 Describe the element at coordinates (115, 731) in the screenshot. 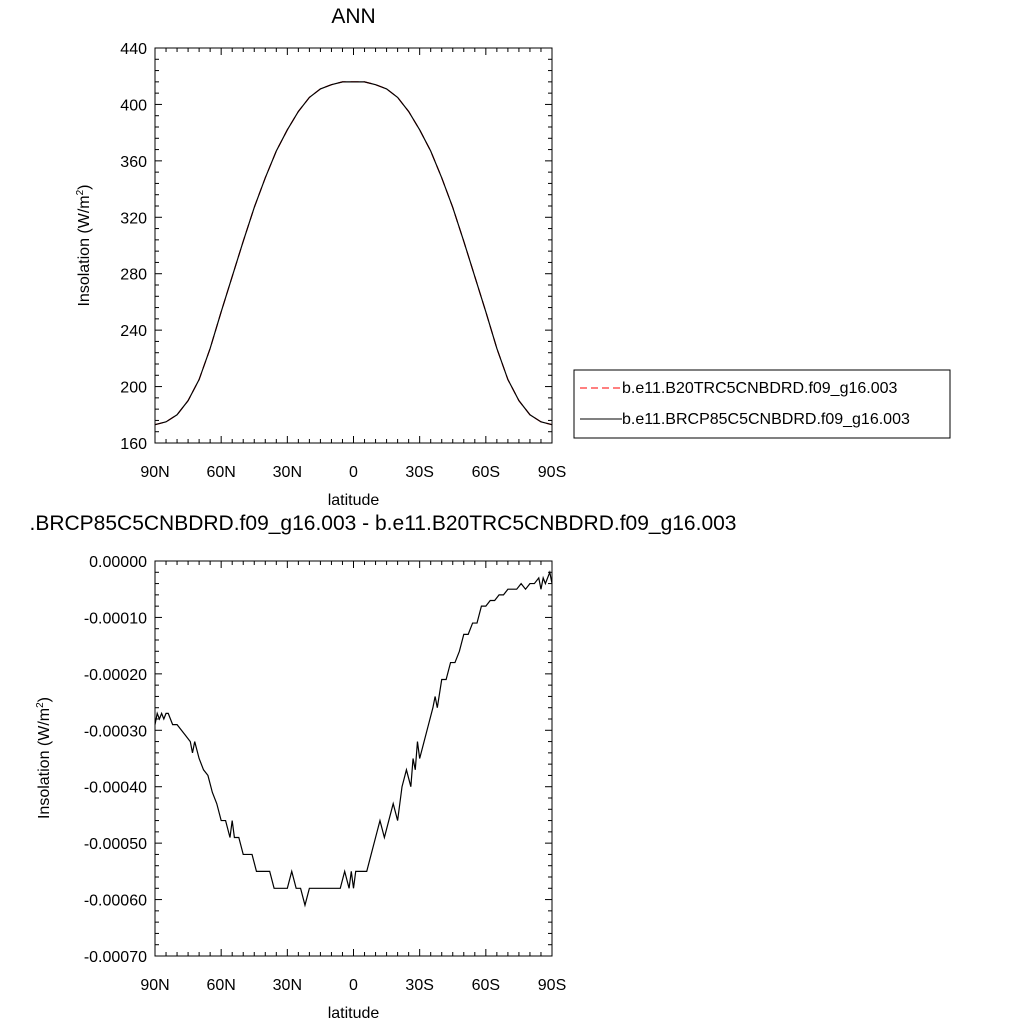

I see `y-tick-label: -0.00030` at that location.